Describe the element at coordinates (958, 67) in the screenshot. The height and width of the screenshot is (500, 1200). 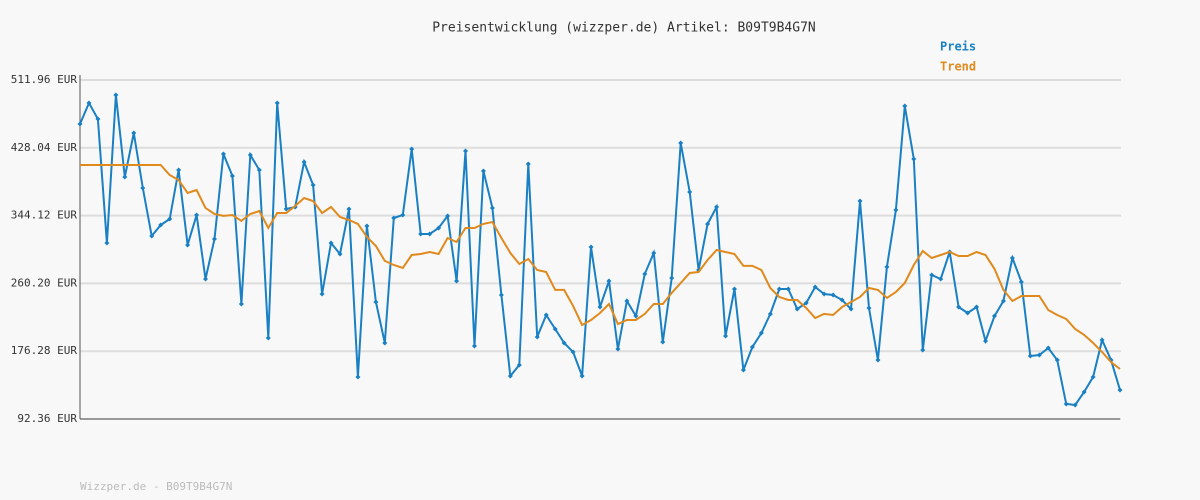
I see `legend-label: Trend` at that location.